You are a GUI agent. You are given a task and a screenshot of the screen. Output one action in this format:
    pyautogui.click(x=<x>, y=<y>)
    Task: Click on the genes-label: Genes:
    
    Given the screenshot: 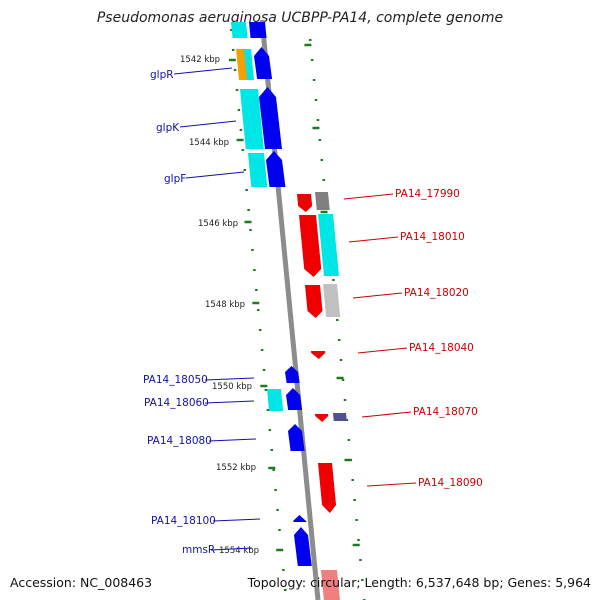 What is the action you would take?
    pyautogui.click(x=529, y=582)
    